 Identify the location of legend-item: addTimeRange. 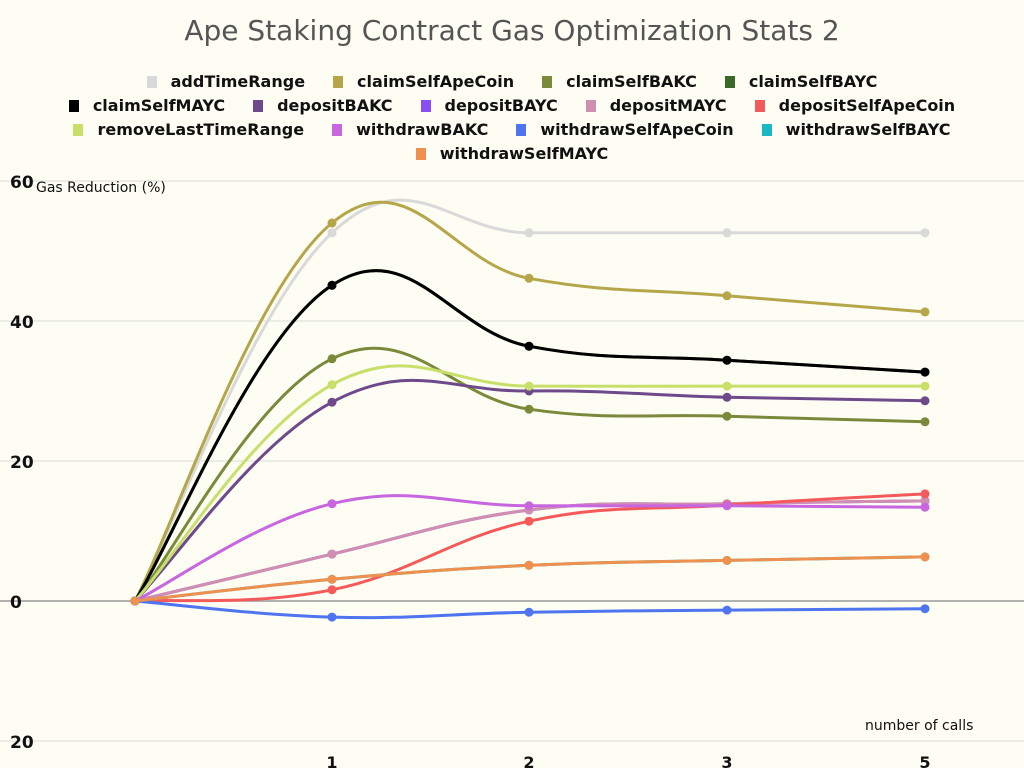
(226, 82).